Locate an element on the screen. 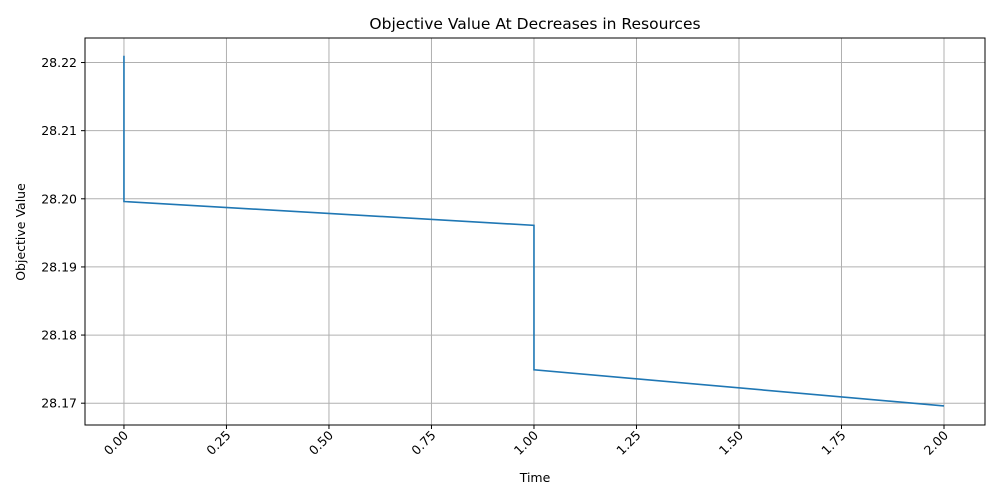 The height and width of the screenshot is (500, 1000). x-tick-label: 0.75 is located at coordinates (423, 443).